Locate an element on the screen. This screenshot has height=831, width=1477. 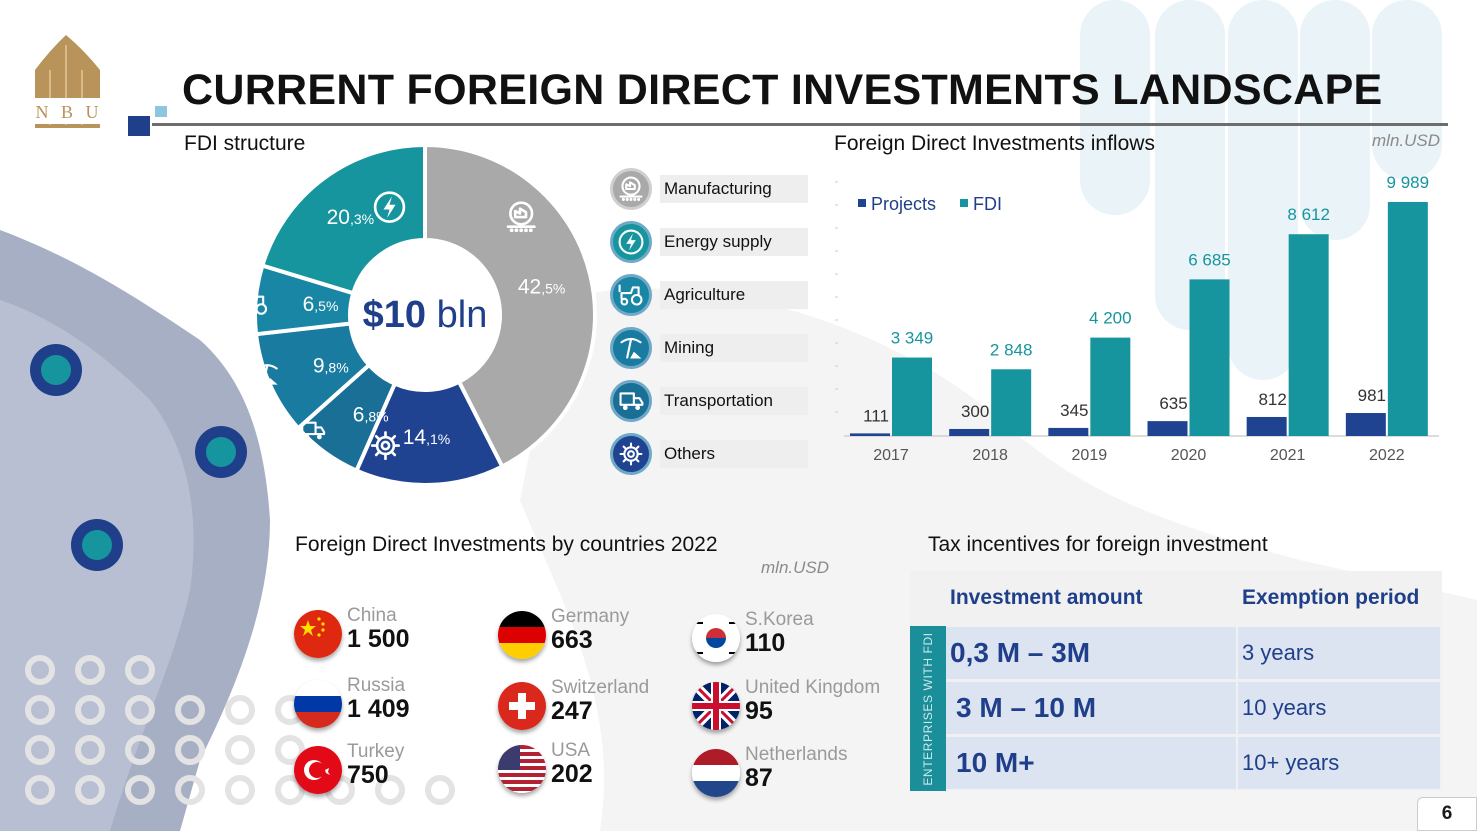
nbu-logo: N B U is located at coordinates (67, 81).